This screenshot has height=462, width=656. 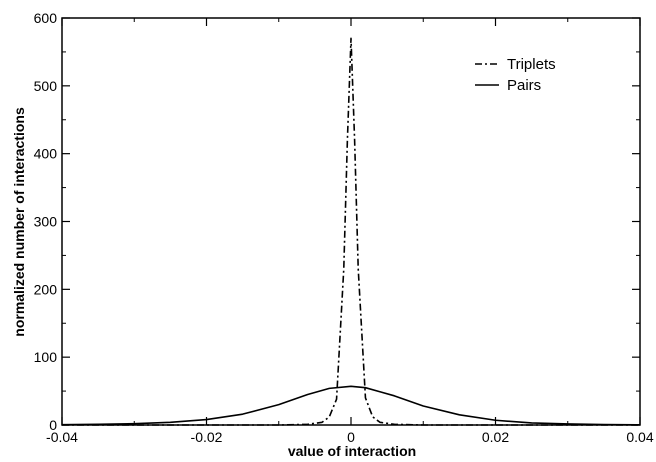 I want to click on y-tick-label: 200, so click(x=46, y=289).